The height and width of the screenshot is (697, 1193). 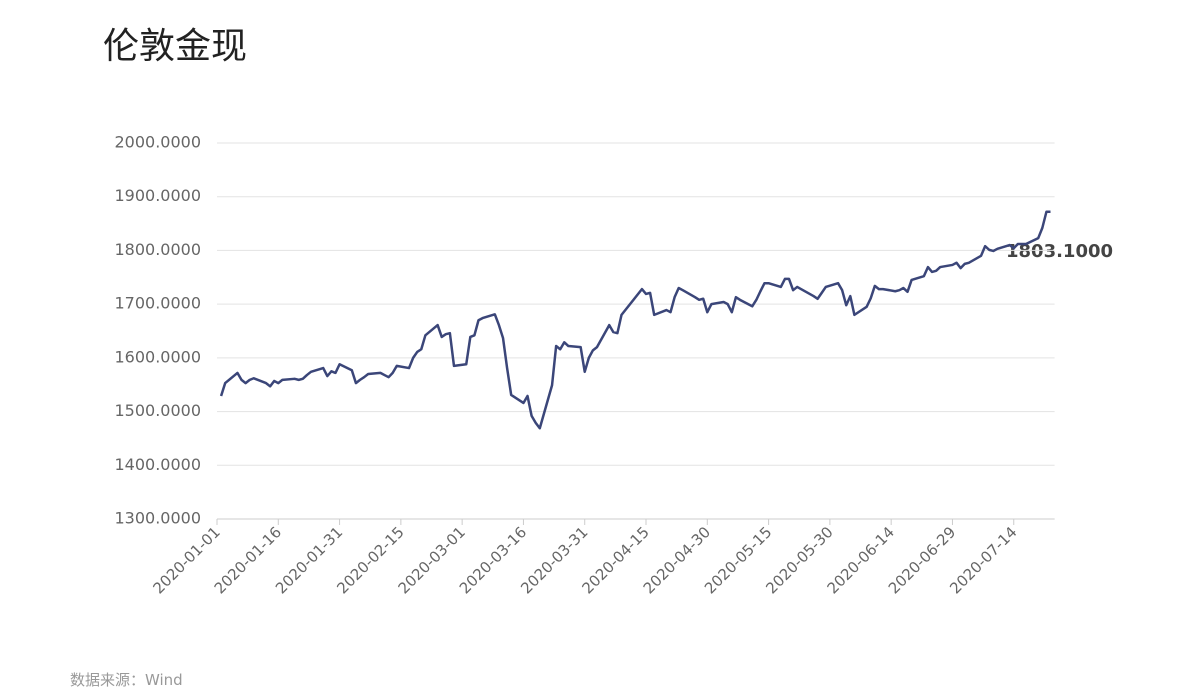 I want to click on y-tick-label: 1800.0000, so click(x=157, y=249).